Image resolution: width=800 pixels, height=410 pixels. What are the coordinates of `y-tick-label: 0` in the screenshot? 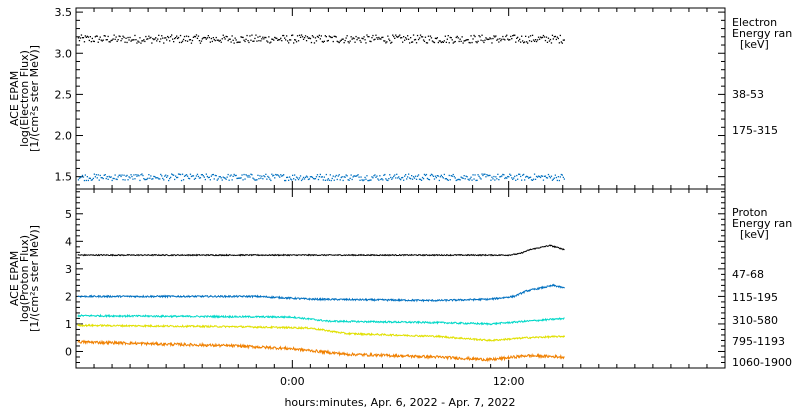 It's located at (68, 351).